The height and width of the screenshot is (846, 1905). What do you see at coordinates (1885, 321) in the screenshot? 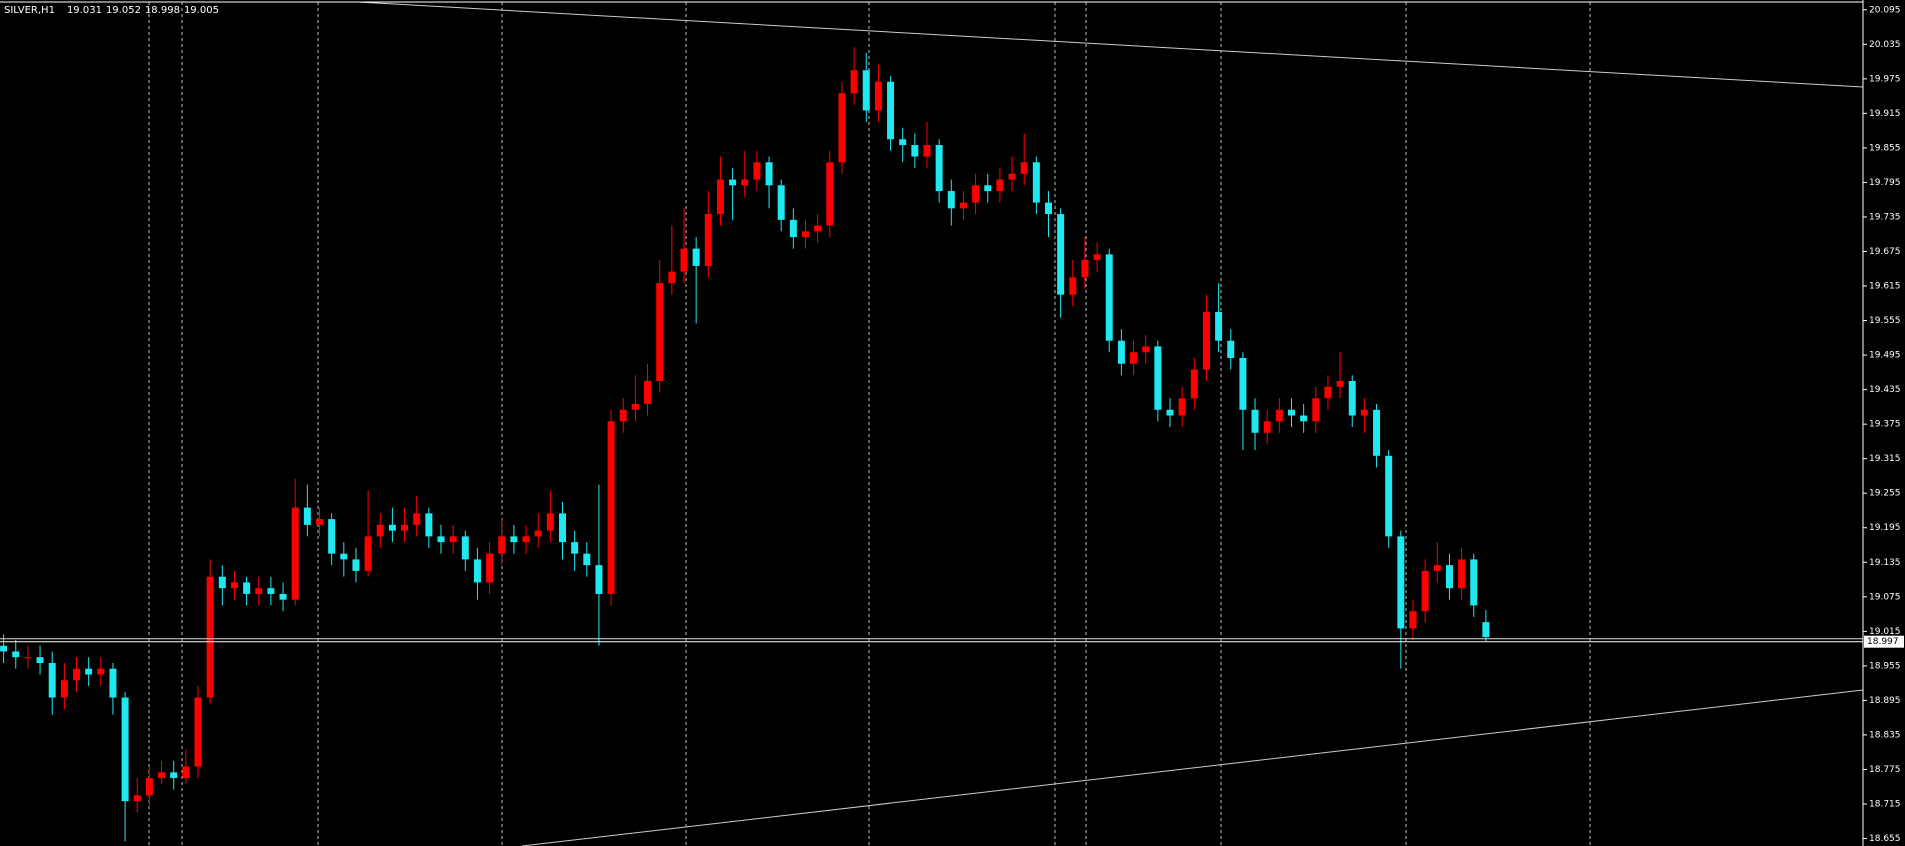
I see `y-tick-label: 19.555` at bounding box center [1885, 321].